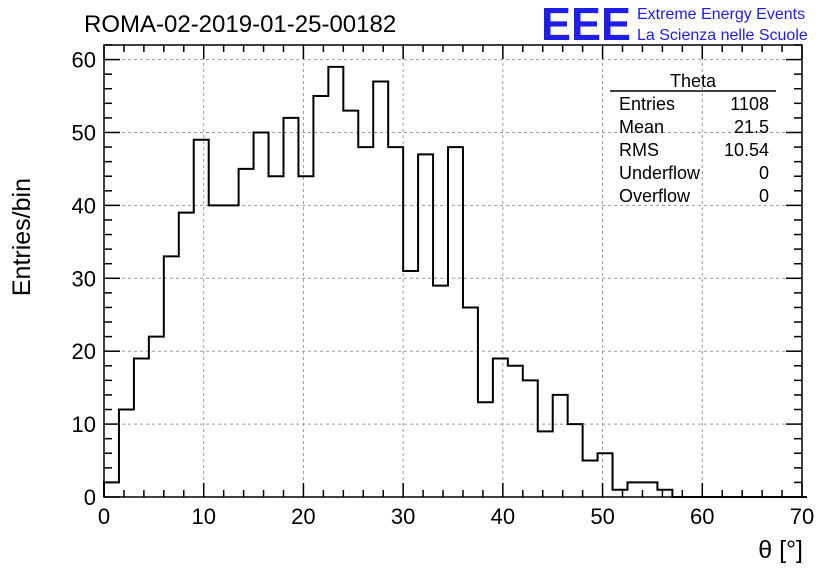 This screenshot has height=572, width=836. Describe the element at coordinates (84, 424) in the screenshot. I see `y-tick-label: 10` at that location.